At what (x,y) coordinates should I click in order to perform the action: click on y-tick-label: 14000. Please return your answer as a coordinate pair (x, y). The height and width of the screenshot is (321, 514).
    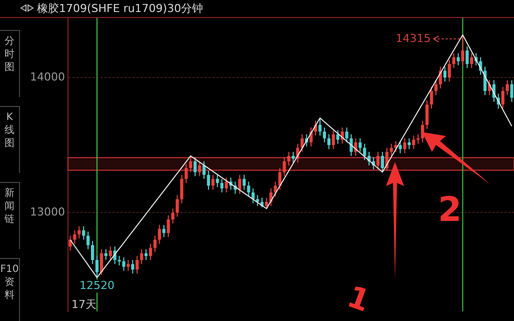
    Looking at the image, I should click on (47, 77).